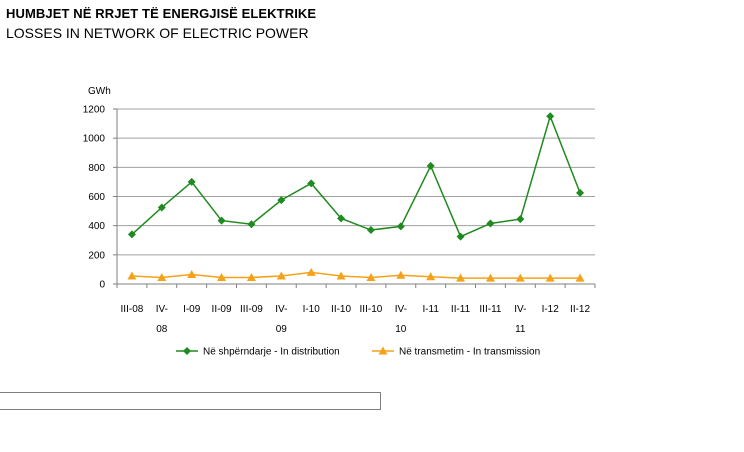 The image size is (744, 452). What do you see at coordinates (96, 255) in the screenshot?
I see `y-tick-label: 200` at bounding box center [96, 255].